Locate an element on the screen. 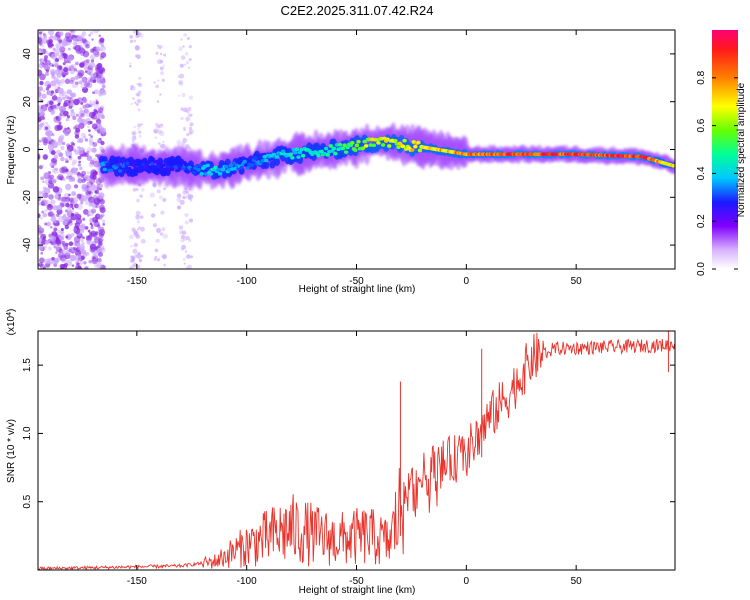 This screenshot has height=600, width=750. x-tick-label: 50 is located at coordinates (577, 581).